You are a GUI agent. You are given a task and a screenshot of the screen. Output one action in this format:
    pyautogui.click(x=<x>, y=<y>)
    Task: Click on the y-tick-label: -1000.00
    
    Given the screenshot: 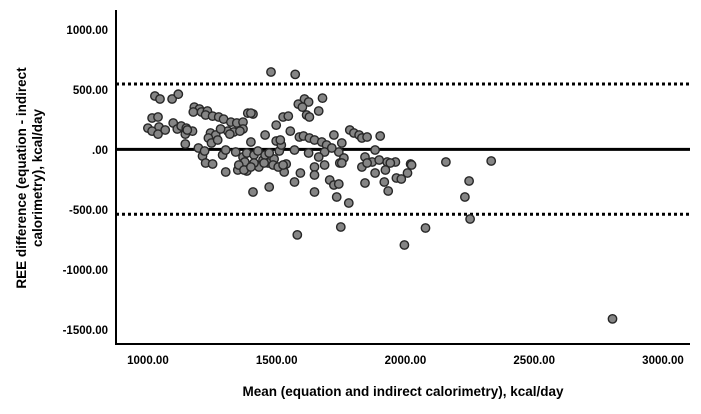 What is the action you would take?
    pyautogui.click(x=85, y=271)
    